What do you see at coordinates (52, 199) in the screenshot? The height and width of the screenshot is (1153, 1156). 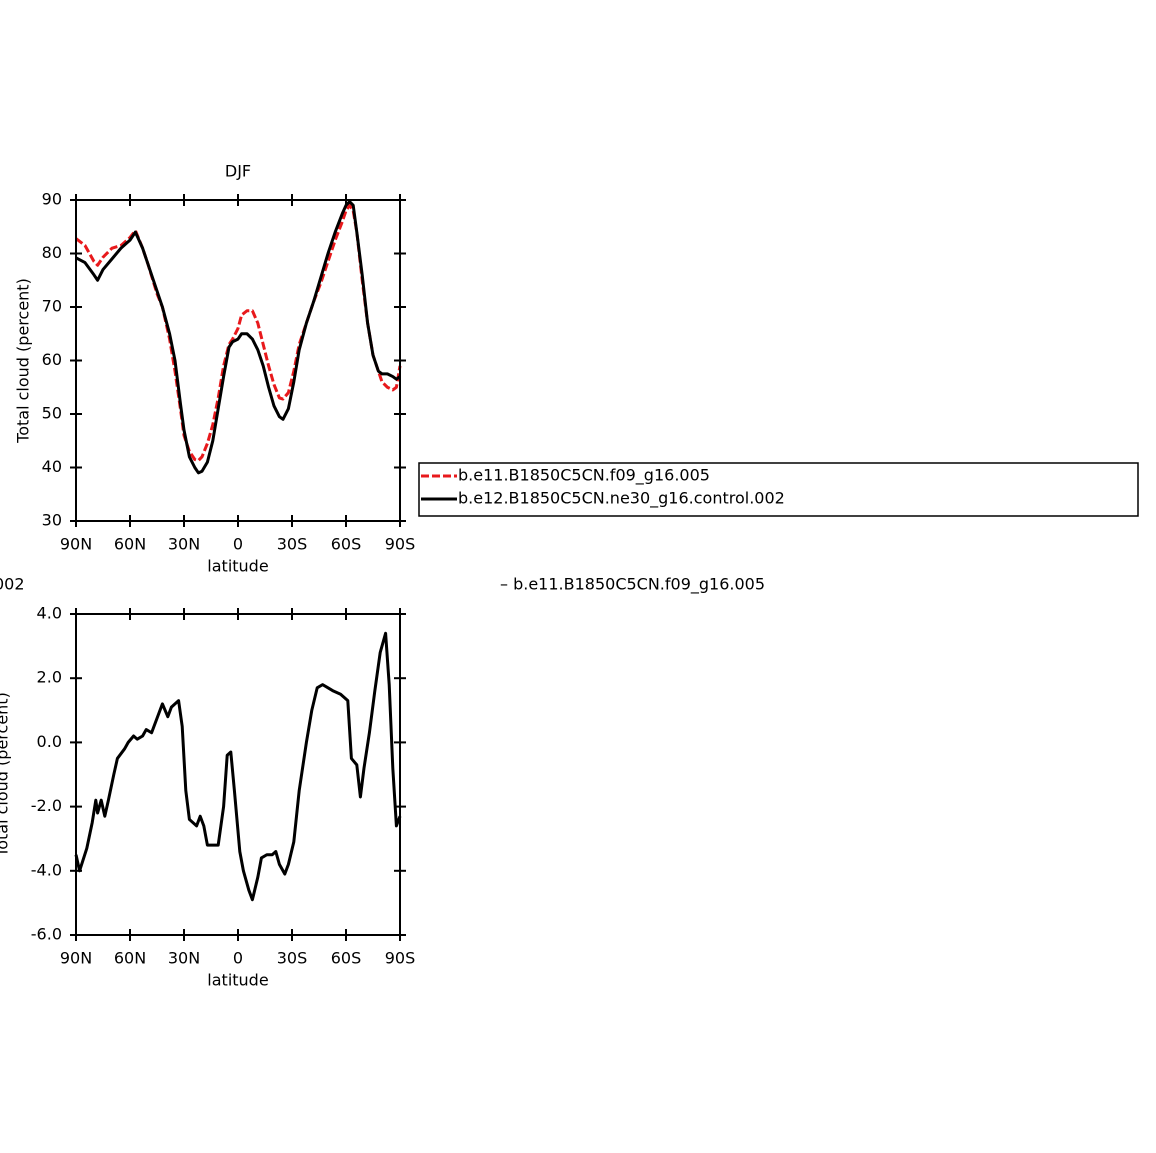 I see `y-tick-label: 90` at bounding box center [52, 199].